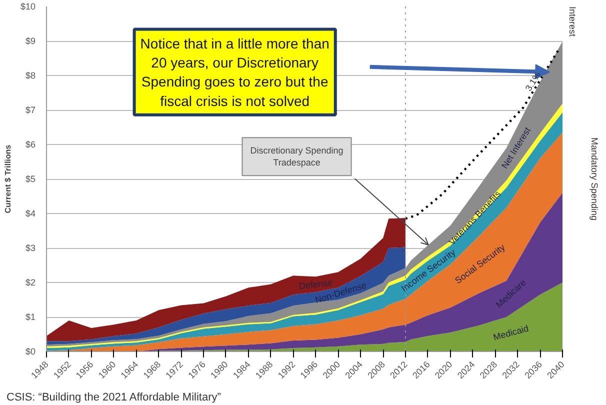 The width and height of the screenshot is (606, 405). Describe the element at coordinates (30, 75) in the screenshot. I see `y-tick-label: $8` at that location.